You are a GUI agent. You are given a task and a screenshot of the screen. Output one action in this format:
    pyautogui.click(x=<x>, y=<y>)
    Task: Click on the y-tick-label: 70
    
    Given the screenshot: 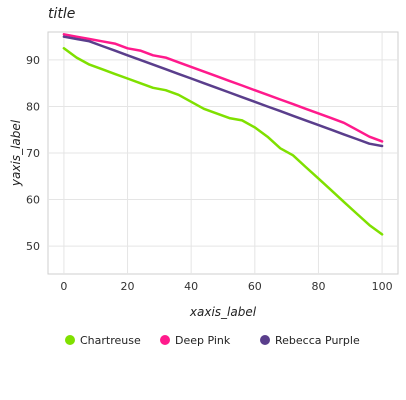 What is the action you would take?
    pyautogui.click(x=33, y=153)
    